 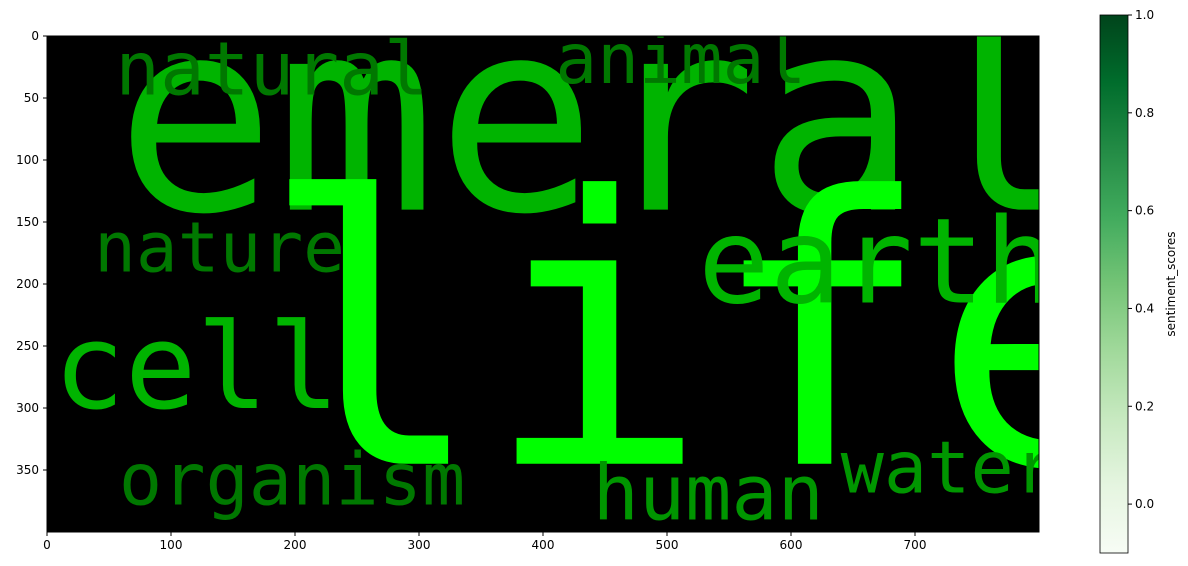 I want to click on y-tick-label: 300, so click(x=27, y=408).